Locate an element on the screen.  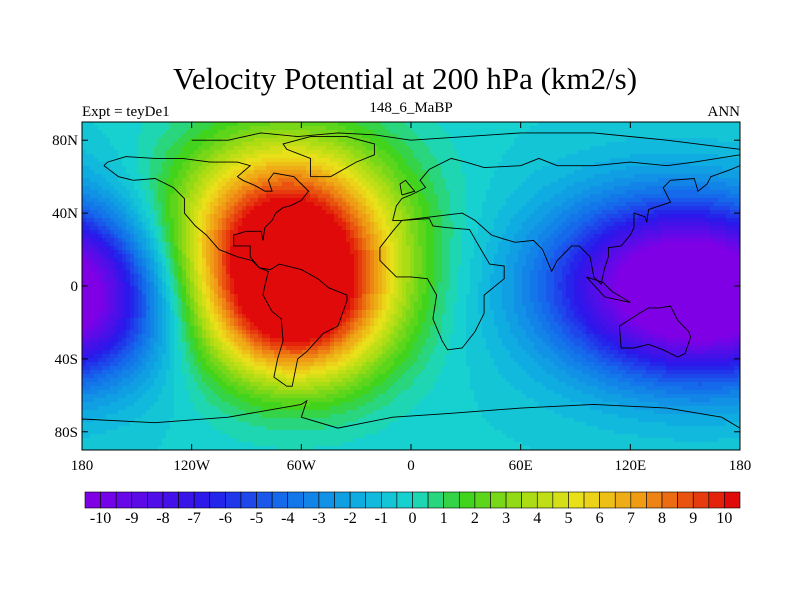
colorbar-label: 2 is located at coordinates (475, 518).